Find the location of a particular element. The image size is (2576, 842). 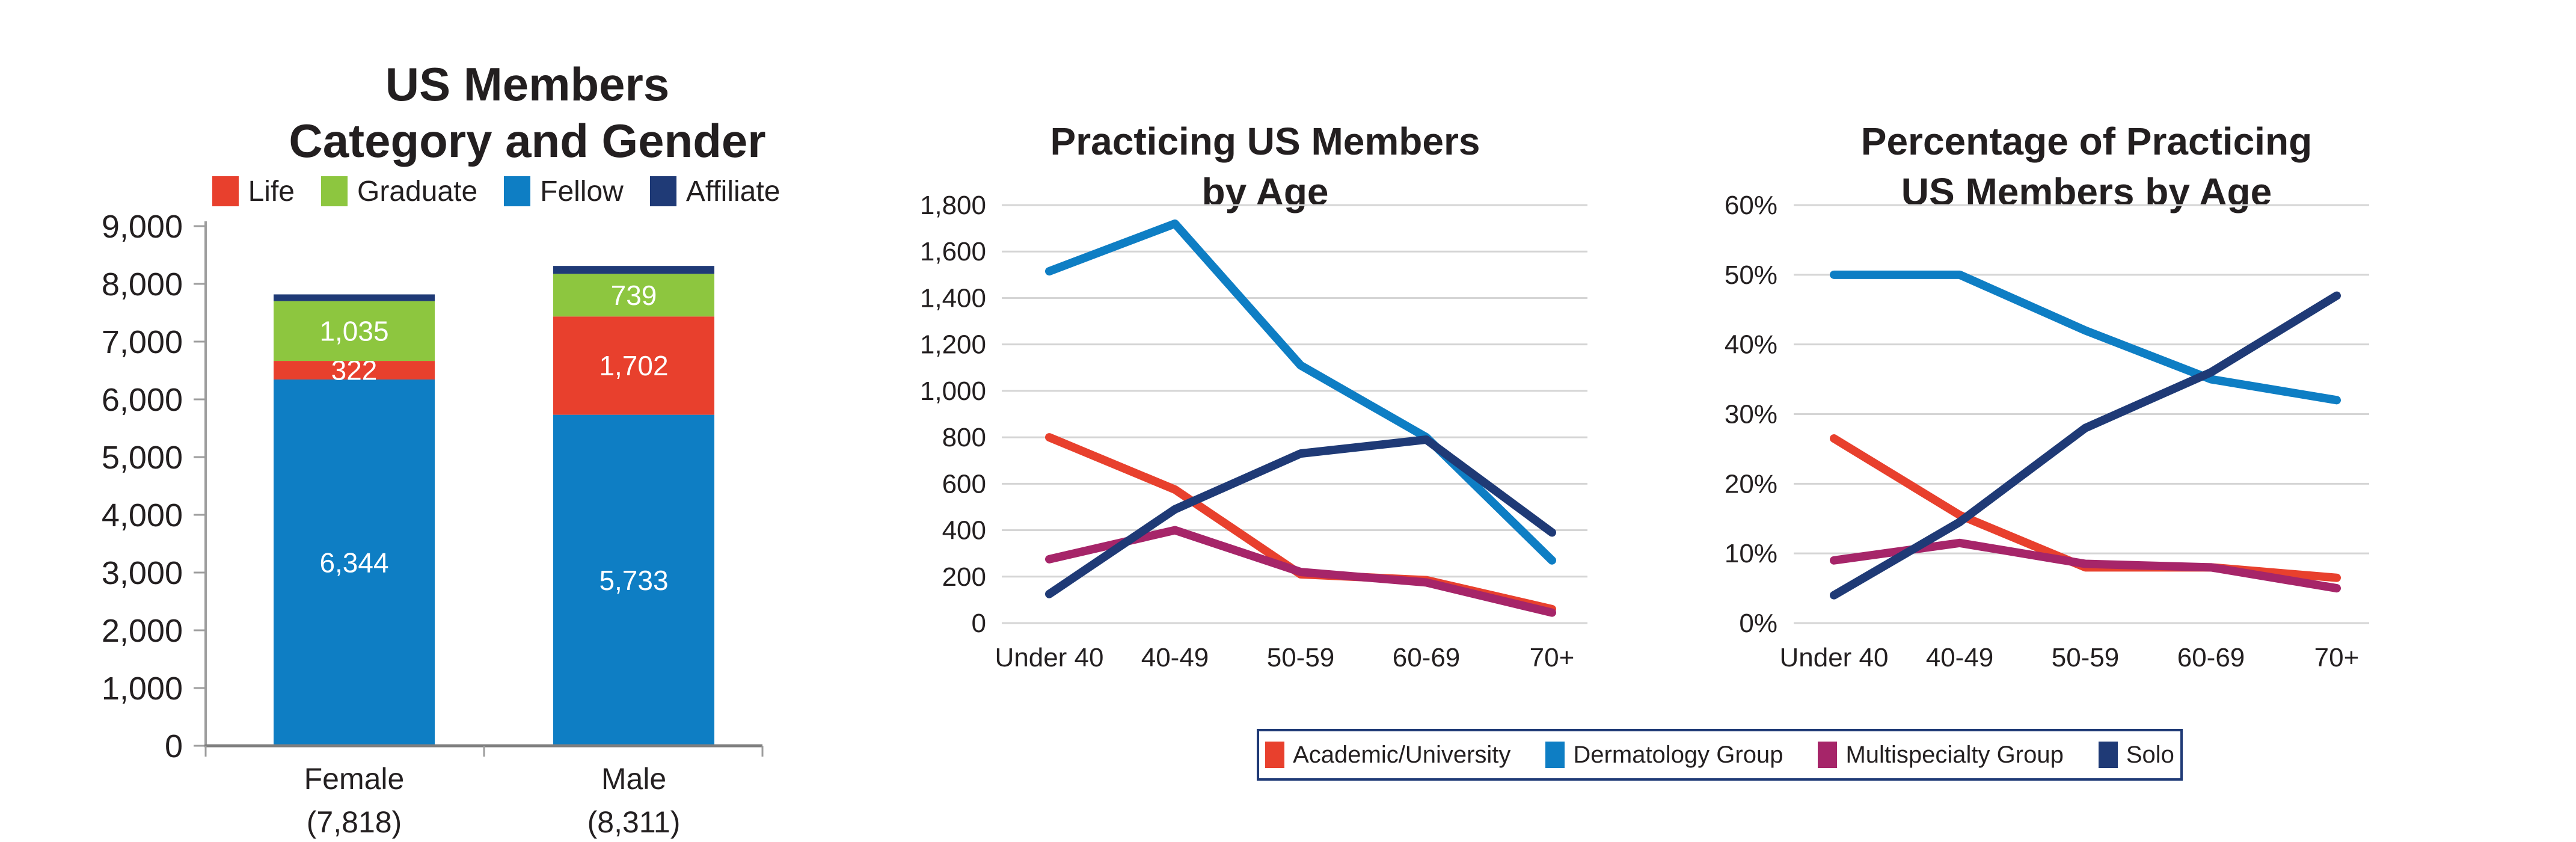

y-axis-label: 40% is located at coordinates (1751, 345).